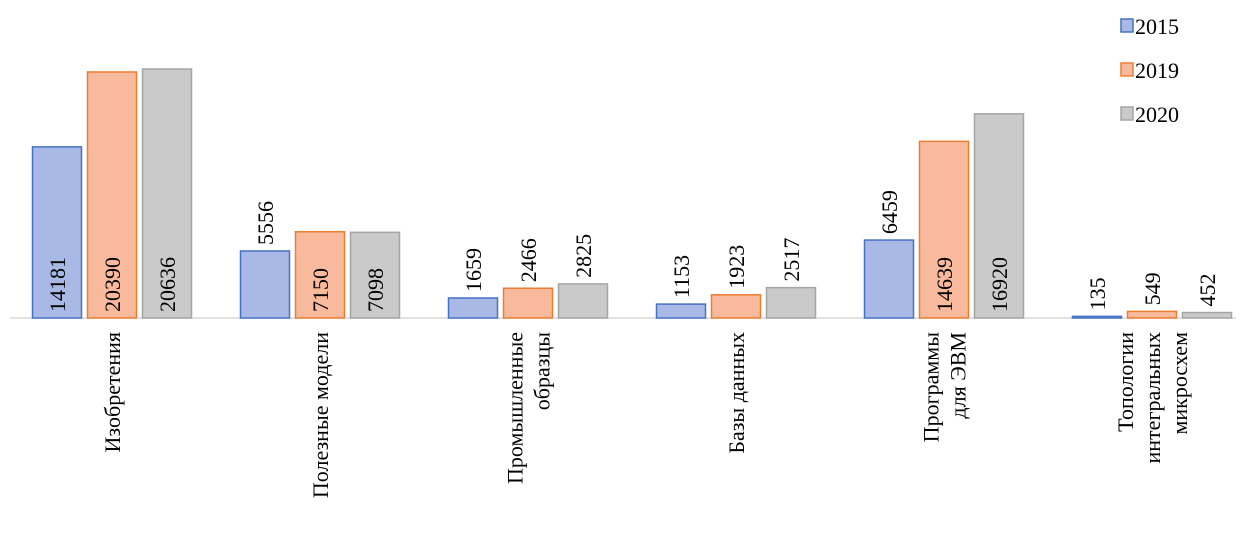 The width and height of the screenshot is (1246, 556). Describe the element at coordinates (931, 387) in the screenshot. I see `x-tick-label: Программы` at that location.